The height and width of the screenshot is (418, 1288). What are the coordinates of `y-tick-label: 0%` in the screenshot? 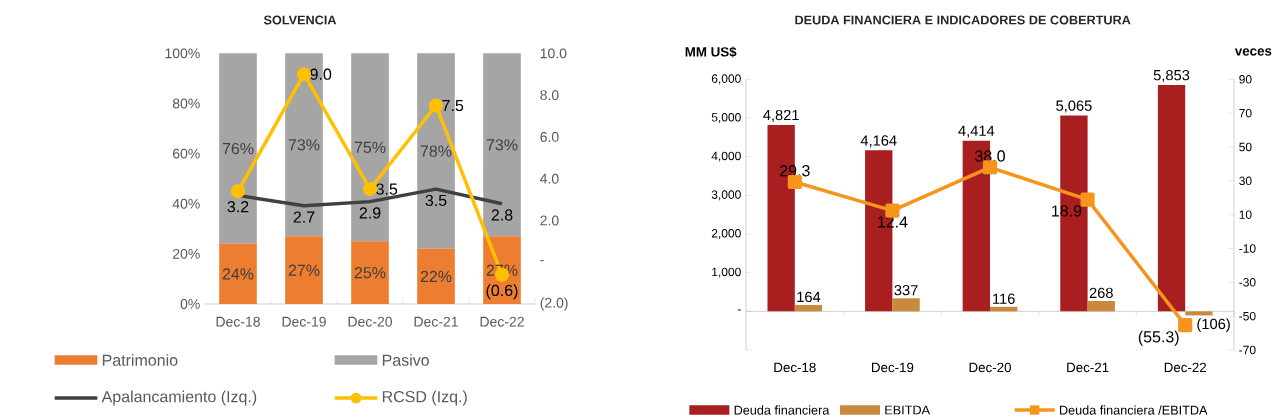 It's located at (190, 304).